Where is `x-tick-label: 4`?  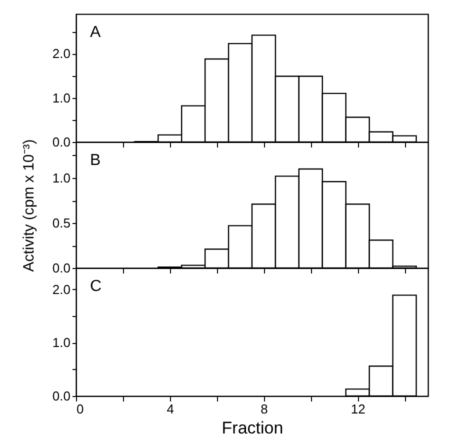 x-tick-label: 4 is located at coordinates (170, 409).